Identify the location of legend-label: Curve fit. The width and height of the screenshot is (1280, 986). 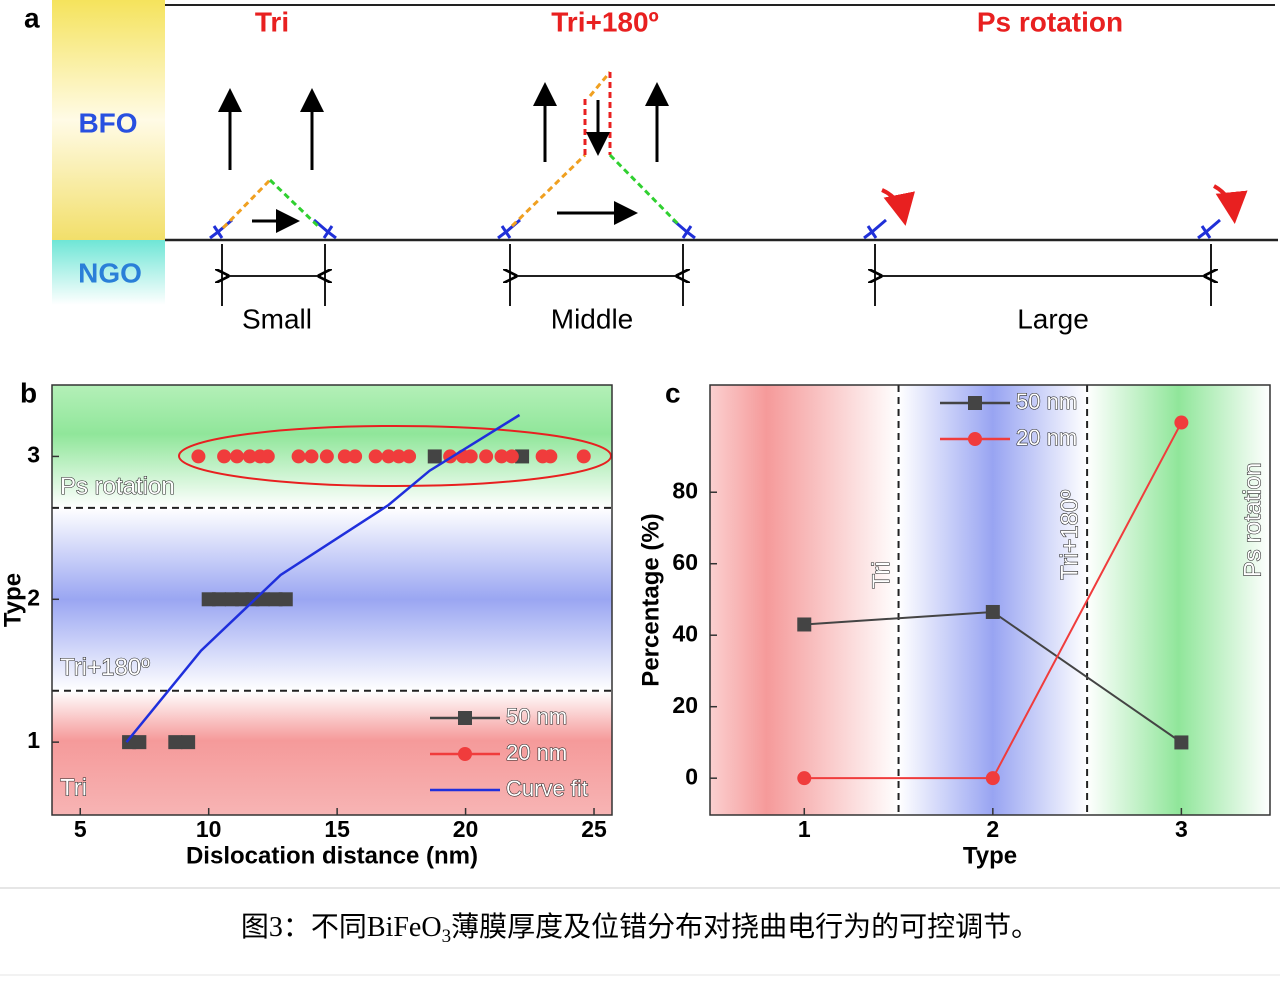
(547, 788).